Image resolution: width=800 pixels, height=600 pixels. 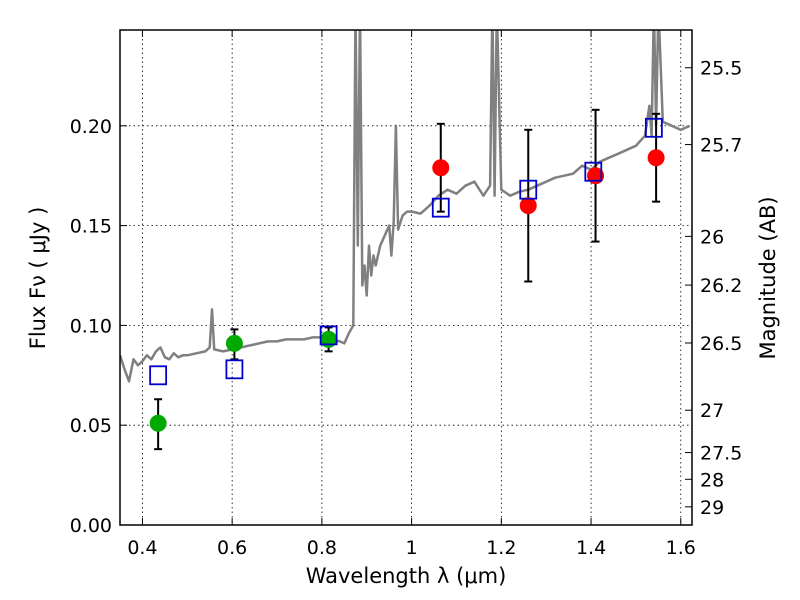 What do you see at coordinates (501, 548) in the screenshot?
I see `x-tick-label: 1.2` at bounding box center [501, 548].